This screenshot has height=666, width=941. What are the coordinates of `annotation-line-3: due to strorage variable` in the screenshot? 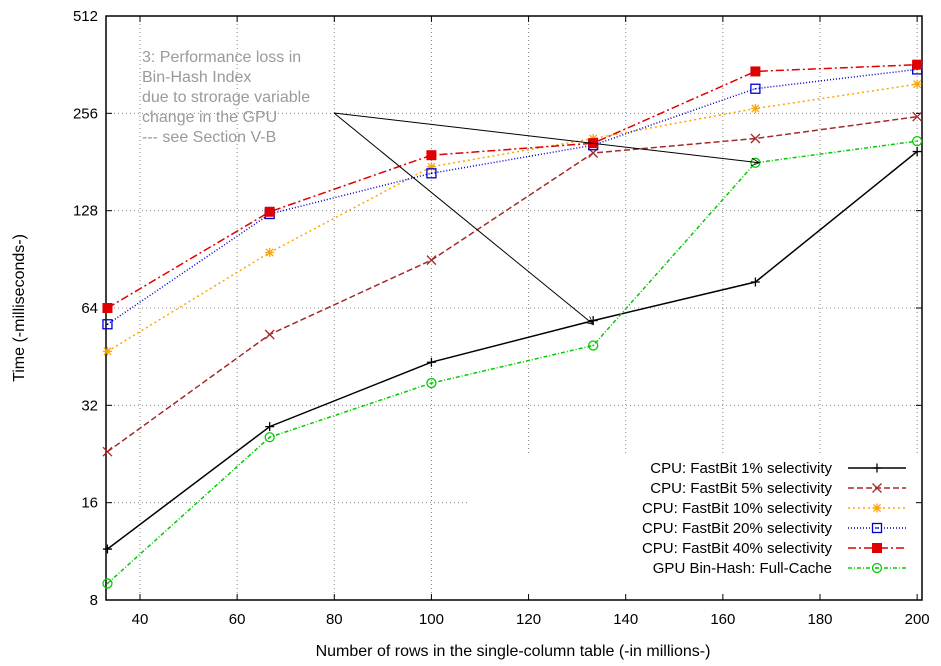 It's located at (226, 97).